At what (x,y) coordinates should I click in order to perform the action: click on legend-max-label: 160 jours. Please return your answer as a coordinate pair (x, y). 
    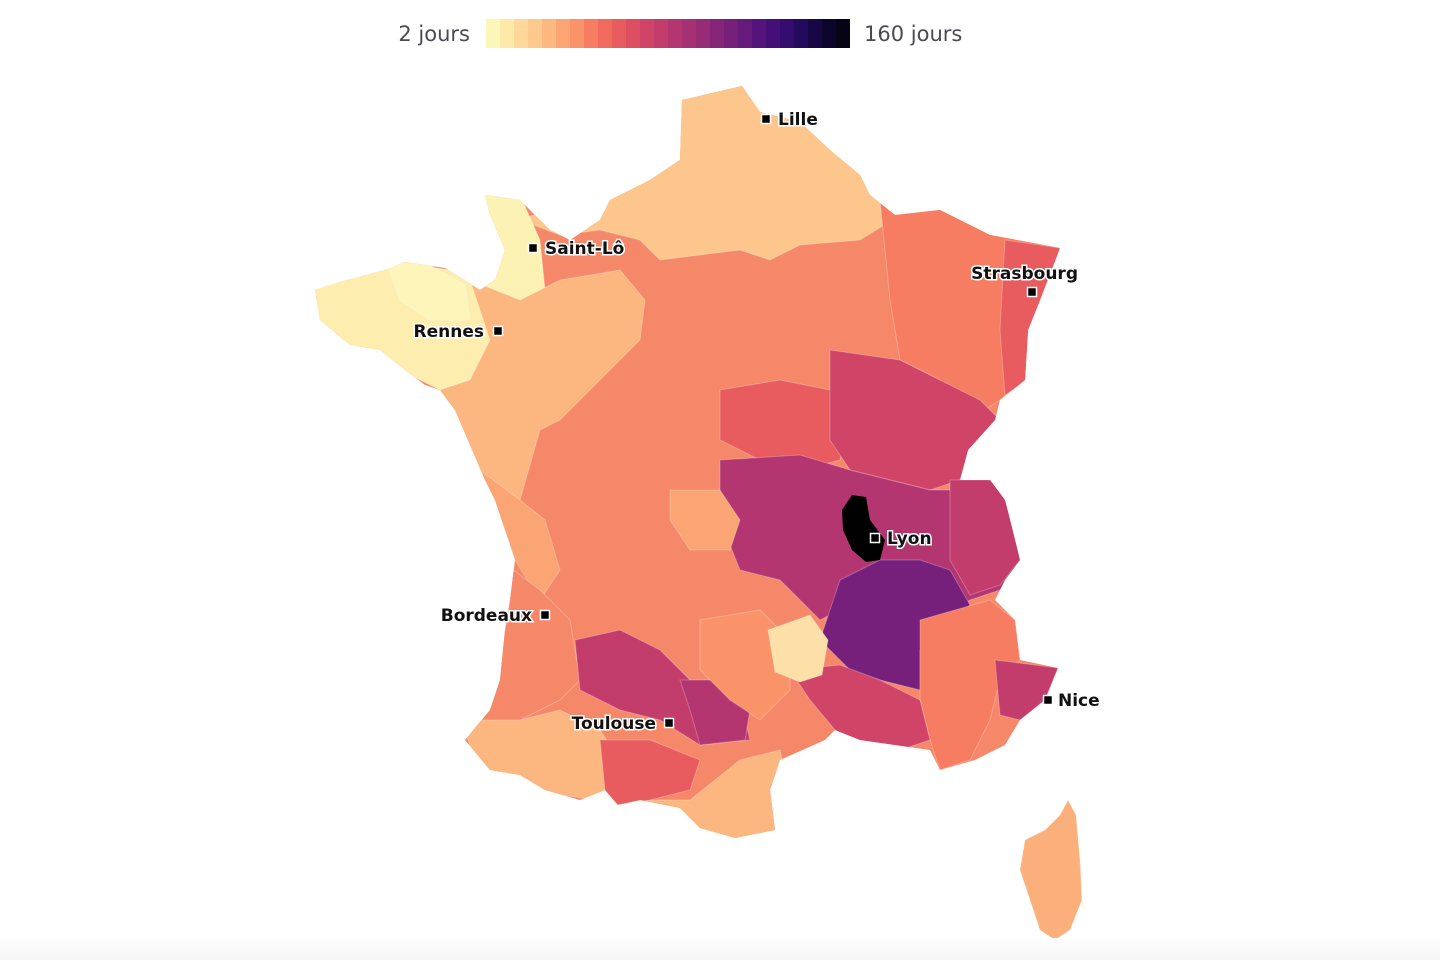
    Looking at the image, I should click on (913, 34).